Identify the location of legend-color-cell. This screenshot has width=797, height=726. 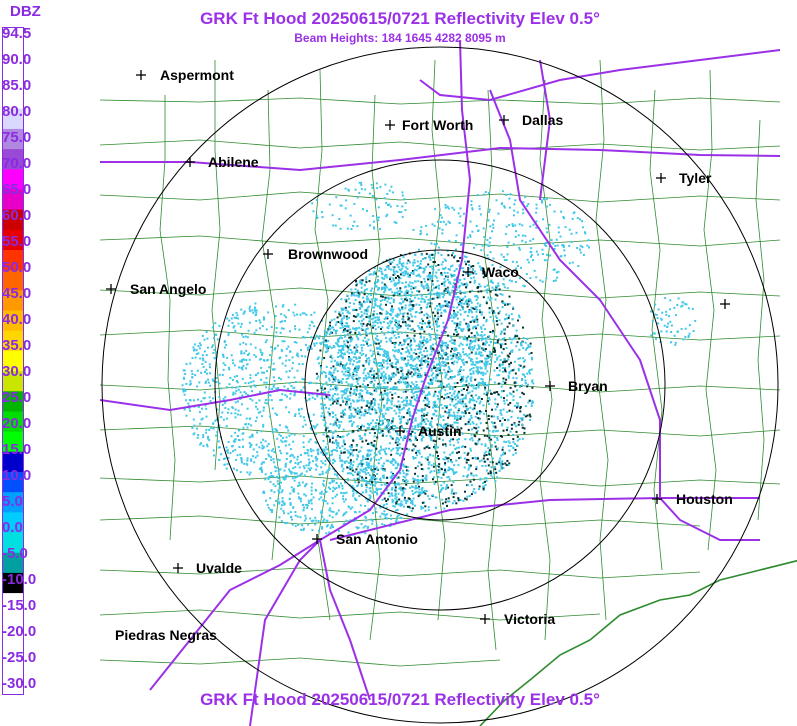
(13, 644).